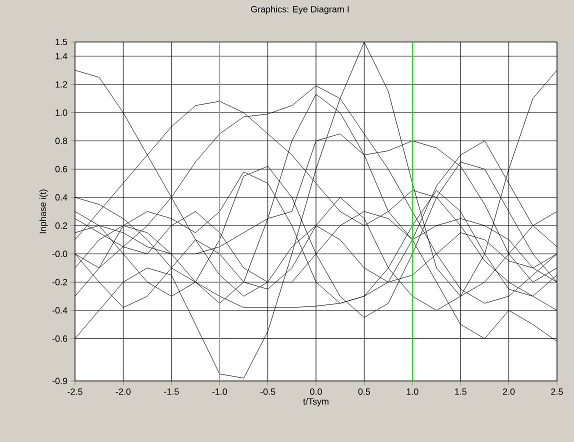 The image size is (574, 442). Describe the element at coordinates (220, 391) in the screenshot. I see `x-tick-label: -1.0` at that location.